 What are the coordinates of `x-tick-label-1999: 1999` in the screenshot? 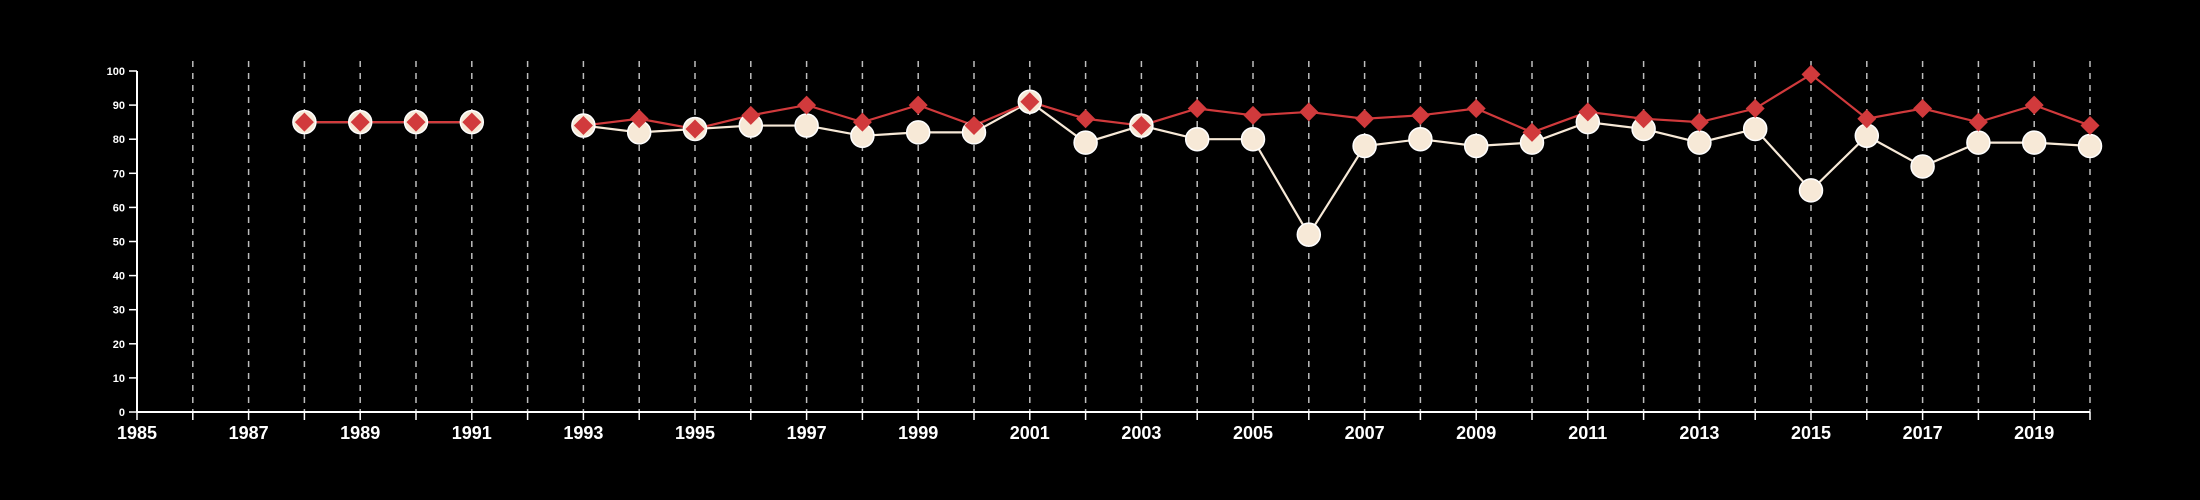 It's located at (918, 433).